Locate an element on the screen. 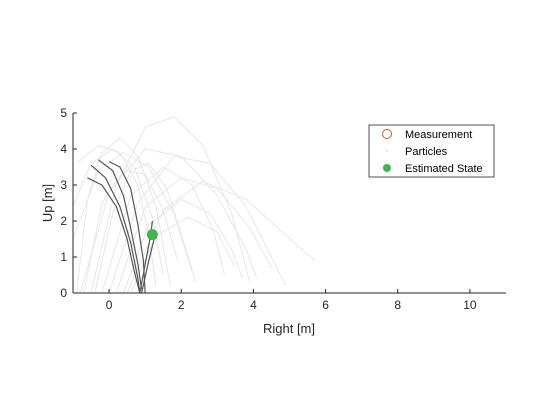 The width and height of the screenshot is (560, 420). legend: Measurement Particles Estimated State is located at coordinates (431, 151).